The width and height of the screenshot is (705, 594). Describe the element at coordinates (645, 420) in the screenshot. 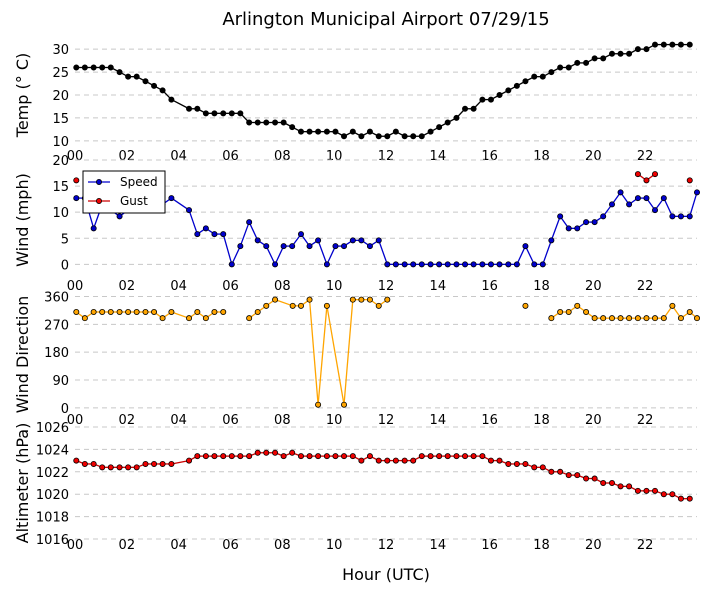

I see `direction-x-tick-label: 22` at that location.